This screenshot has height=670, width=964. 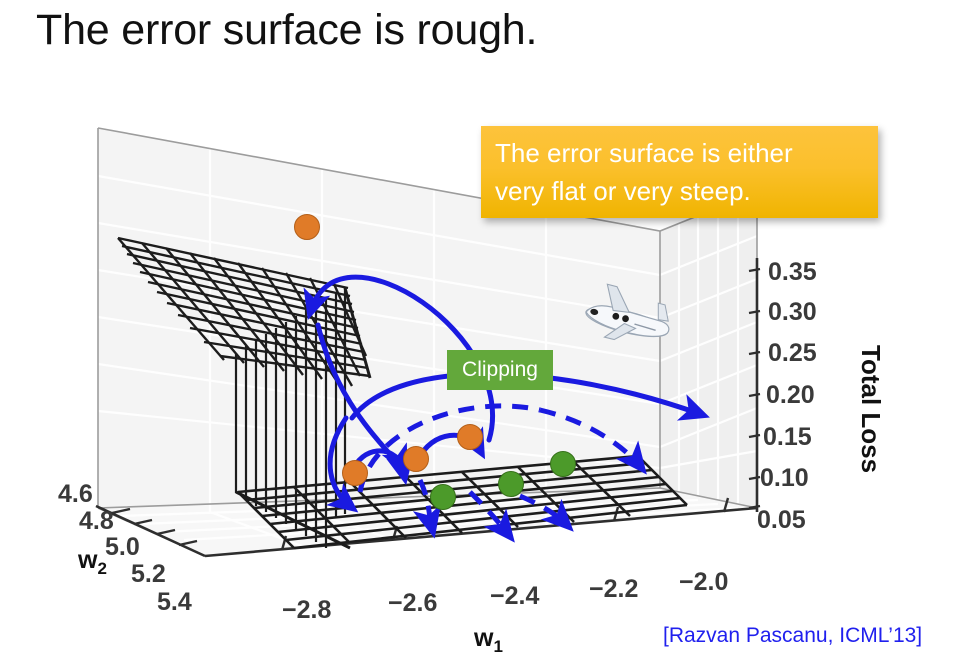 What do you see at coordinates (303, 418) in the screenshot?
I see `surface-cliff-base` at bounding box center [303, 418].